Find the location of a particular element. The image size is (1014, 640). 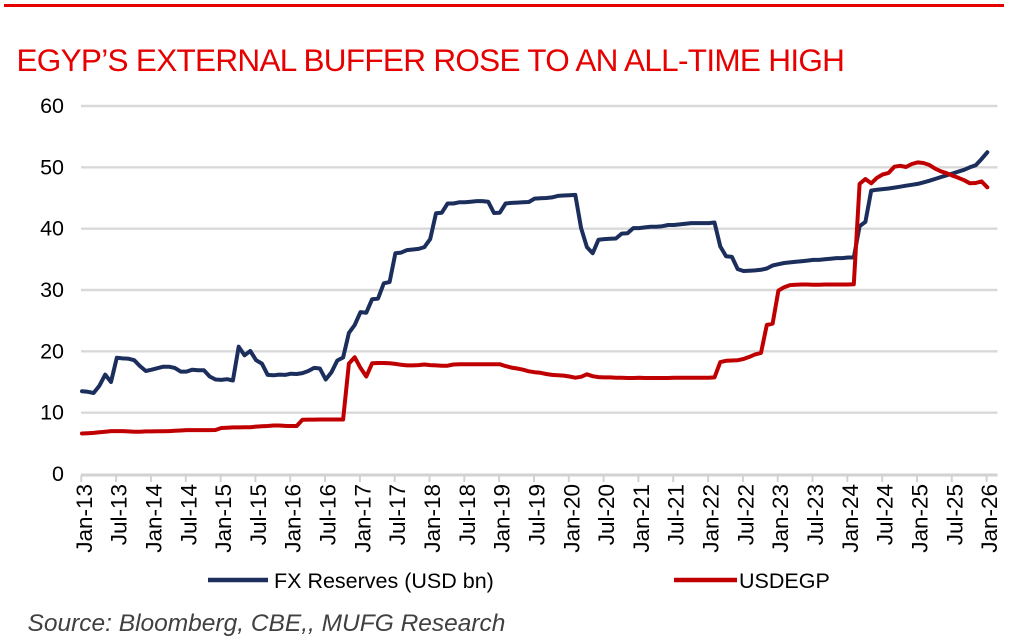

svg-text: 30 is located at coordinates (52, 290).